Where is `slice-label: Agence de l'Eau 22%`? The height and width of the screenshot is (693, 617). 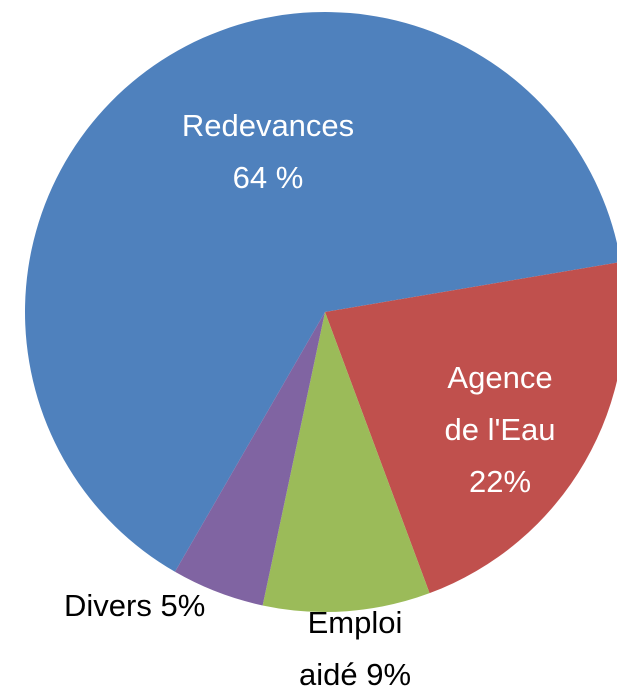
slice-label: Agence de l'Eau 22% is located at coordinates (500, 430).